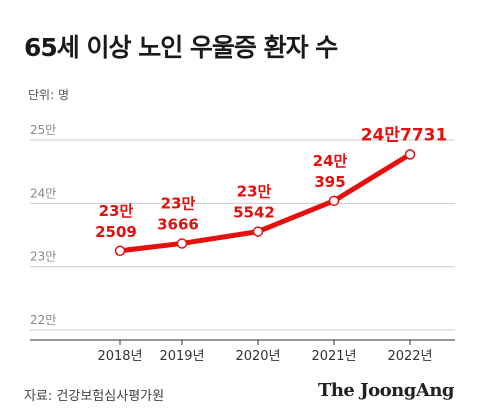  What do you see at coordinates (178, 224) in the screenshot?
I see `data-label-line2: 3666` at bounding box center [178, 224].